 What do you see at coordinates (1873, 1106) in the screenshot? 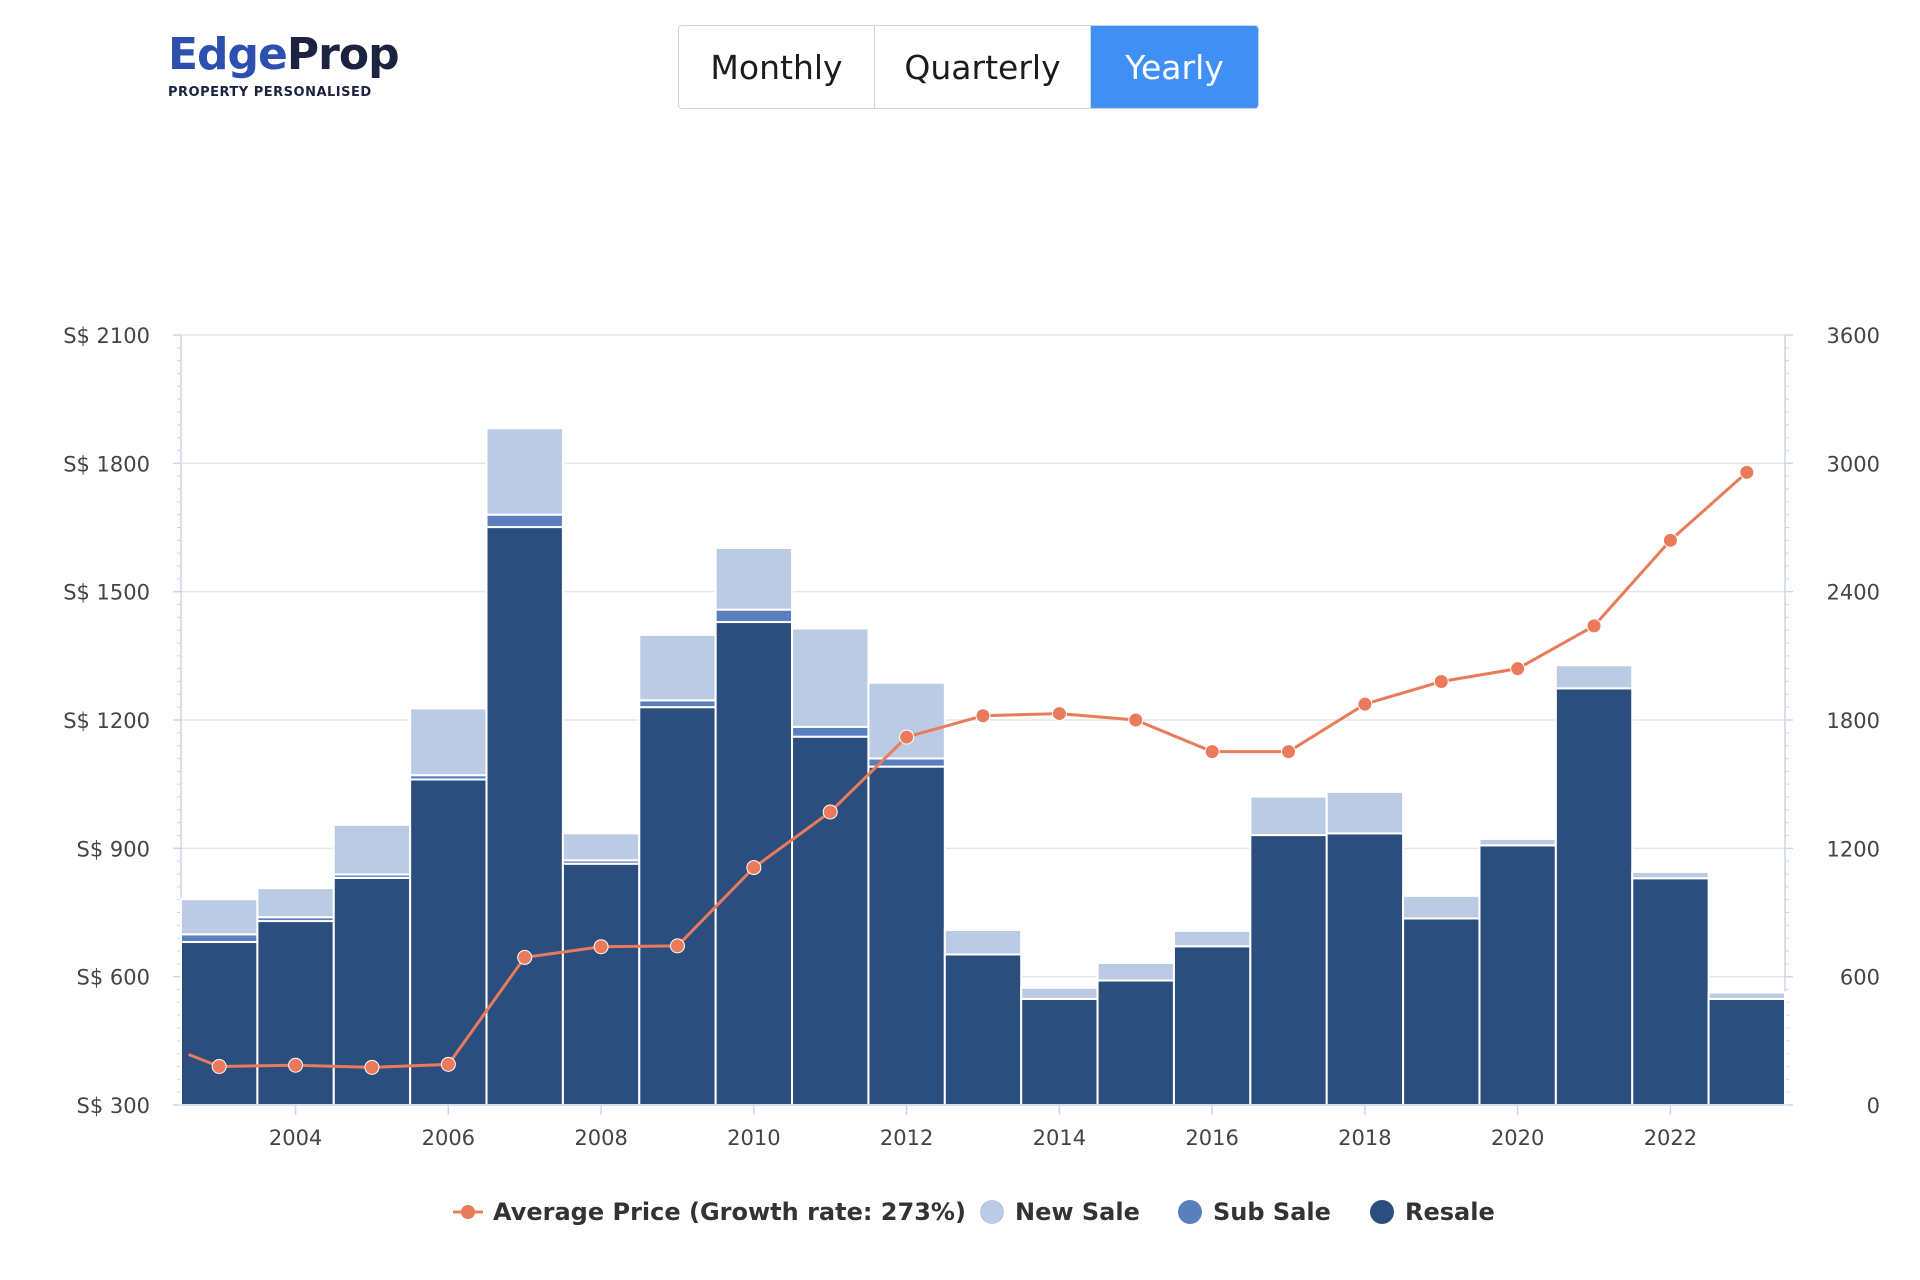
I see `right-tick-label: 0` at bounding box center [1873, 1106].